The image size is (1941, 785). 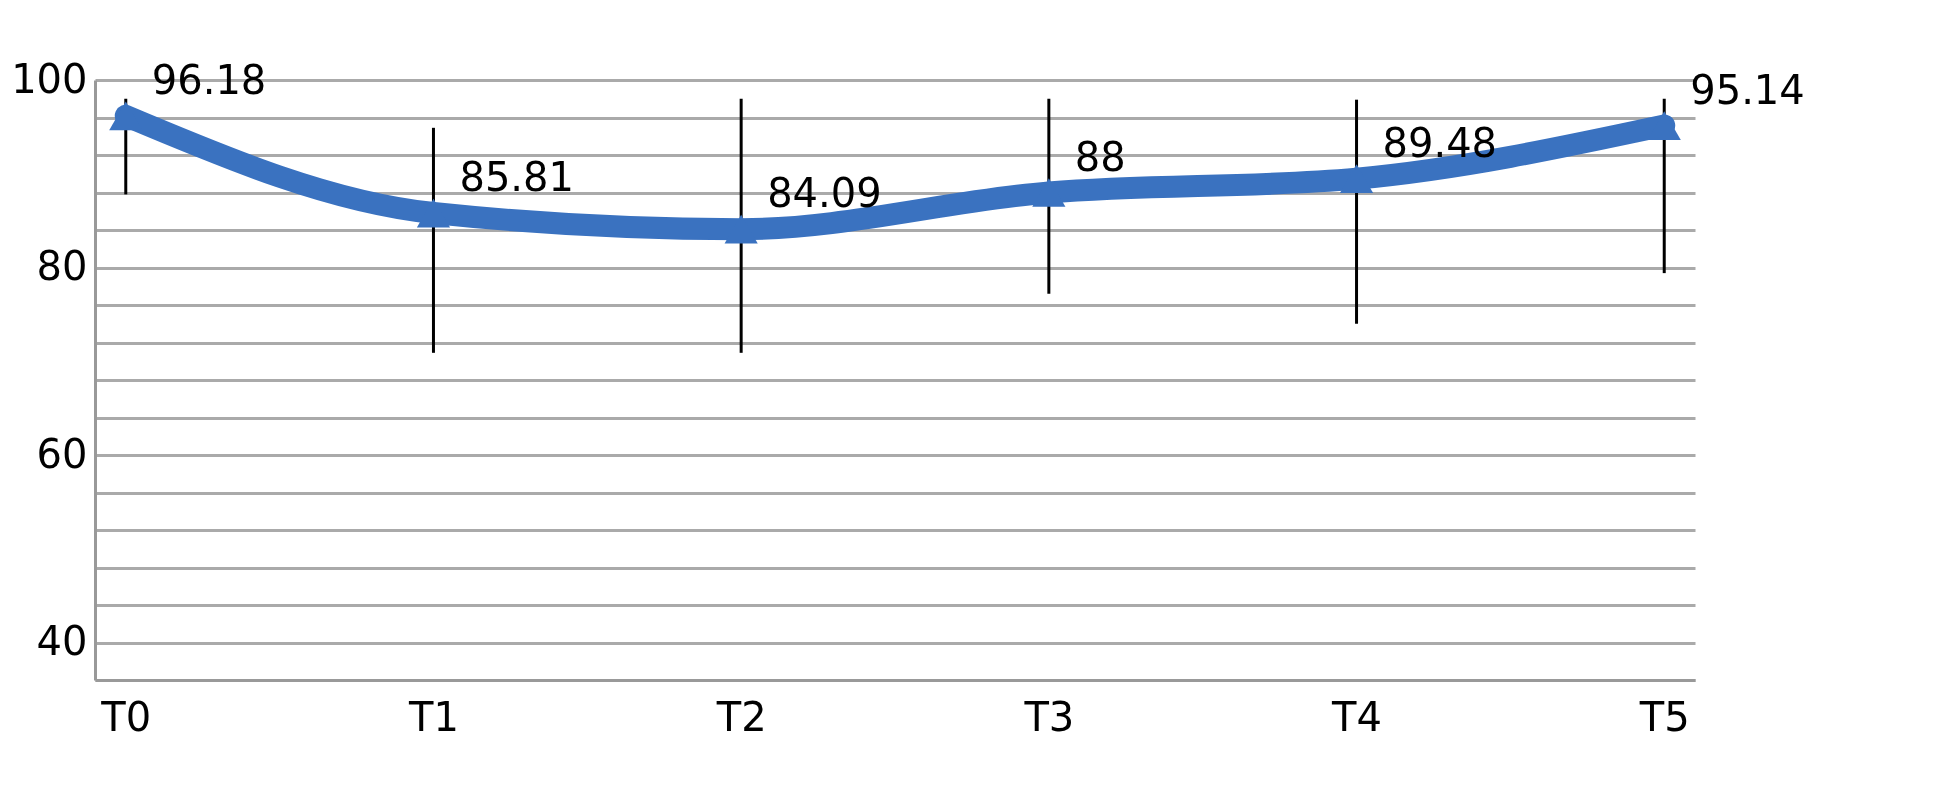 I want to click on data-label: 95.14, so click(x=1747, y=89).